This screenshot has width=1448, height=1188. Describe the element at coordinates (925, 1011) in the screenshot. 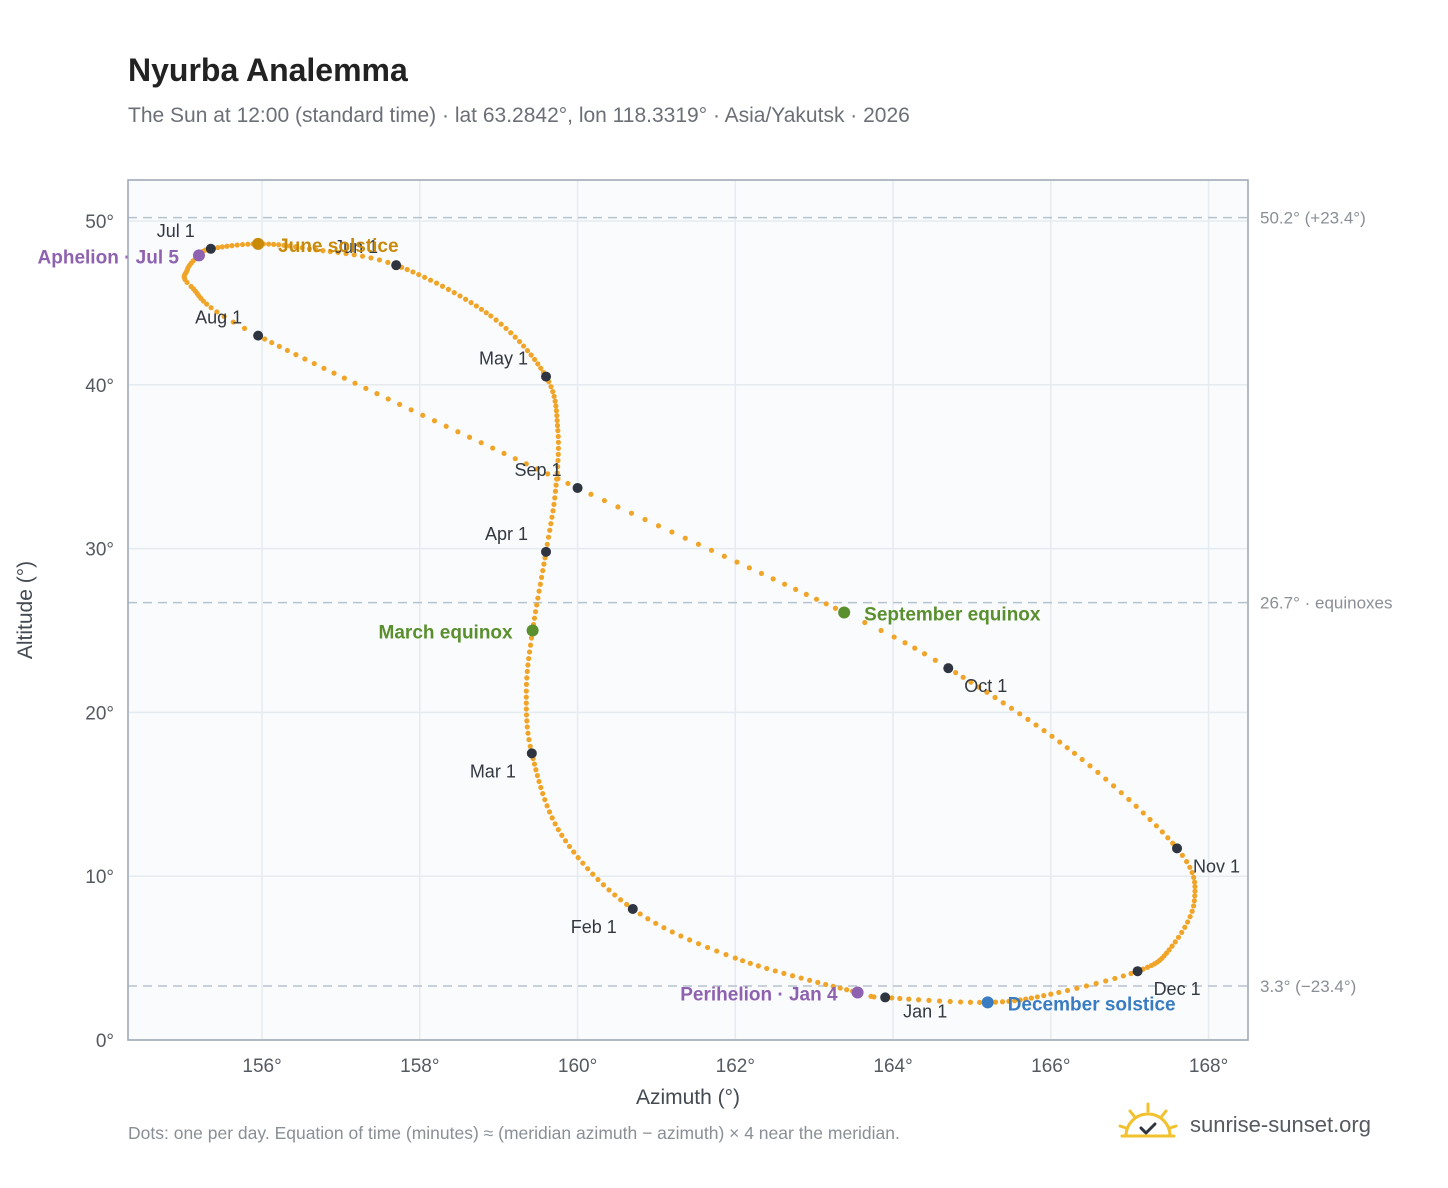

I see `month-label: Jan 1` at that location.